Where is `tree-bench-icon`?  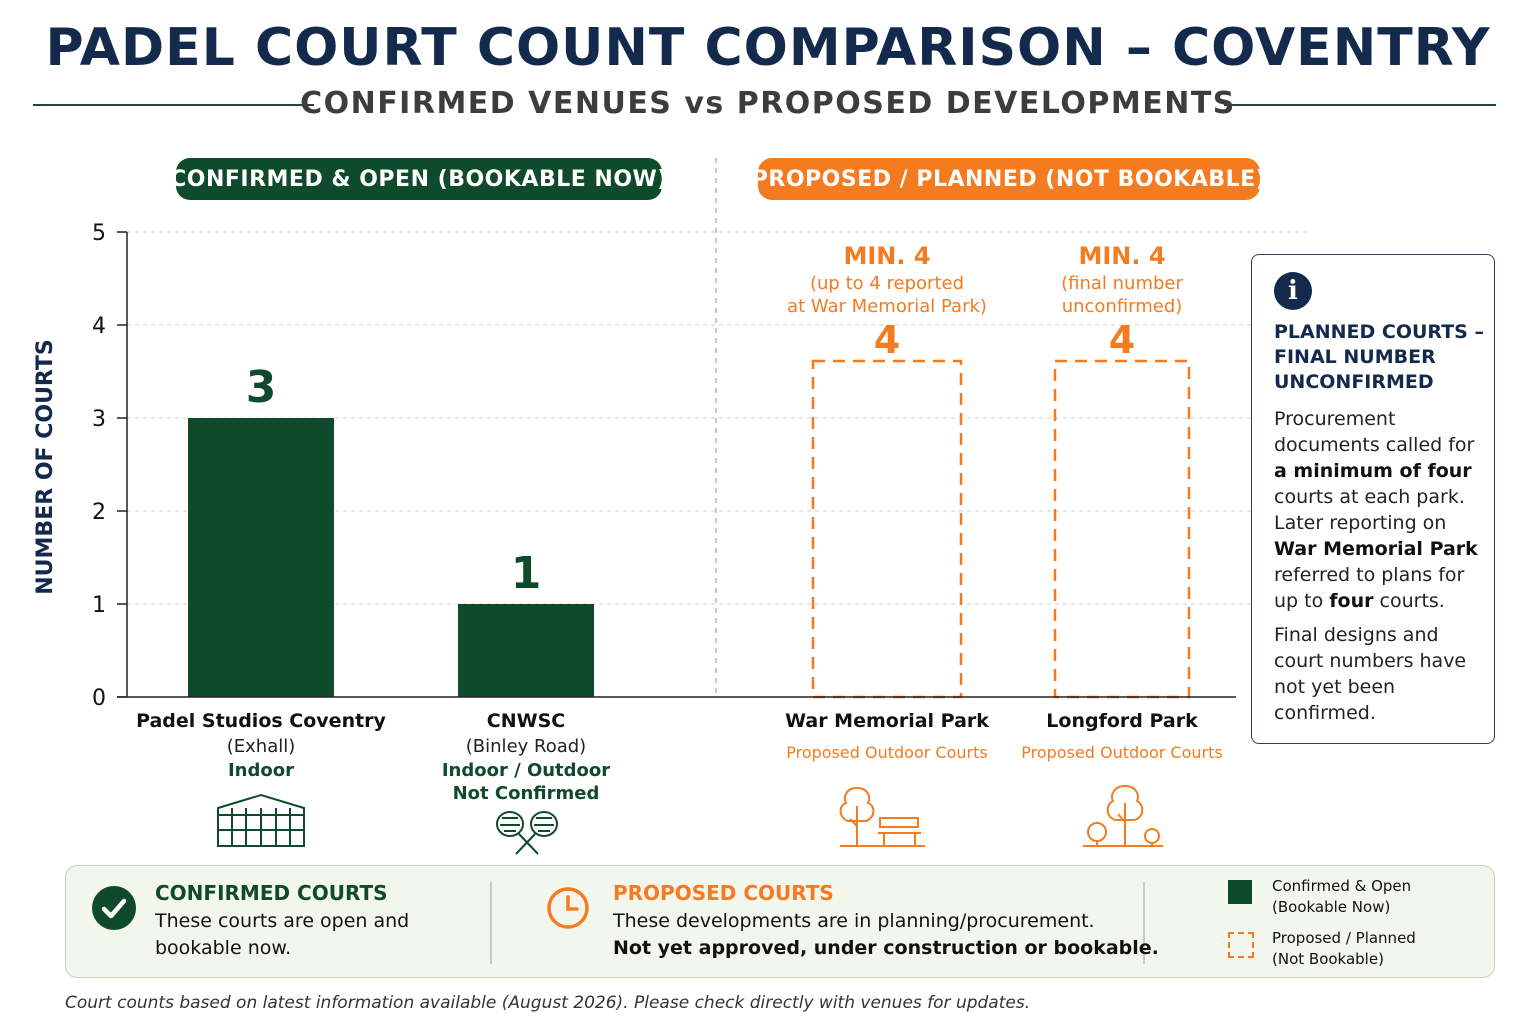
tree-bench-icon is located at coordinates (882, 816).